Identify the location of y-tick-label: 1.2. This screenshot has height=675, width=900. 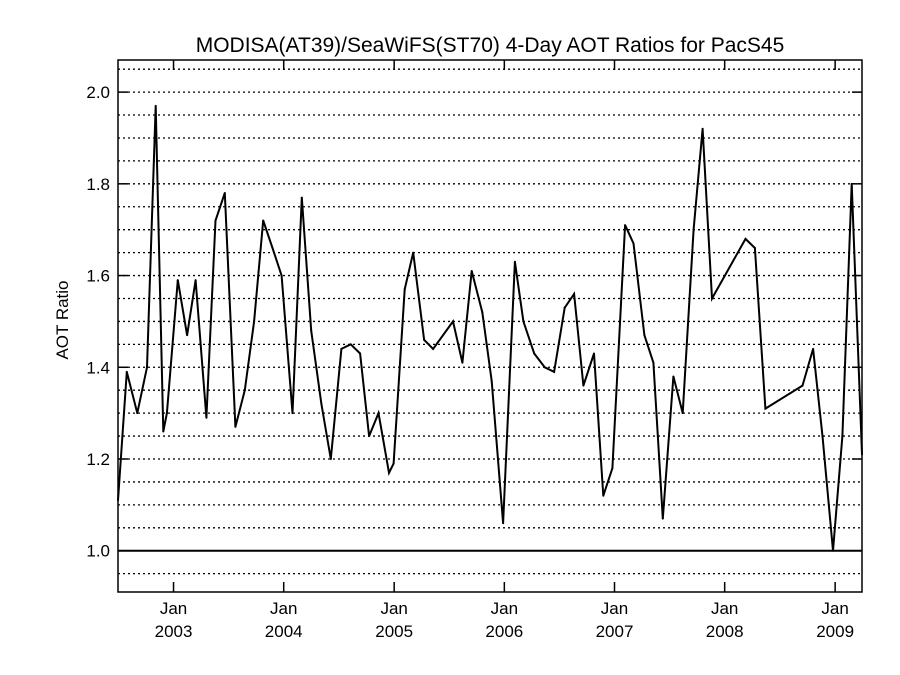
(98, 459).